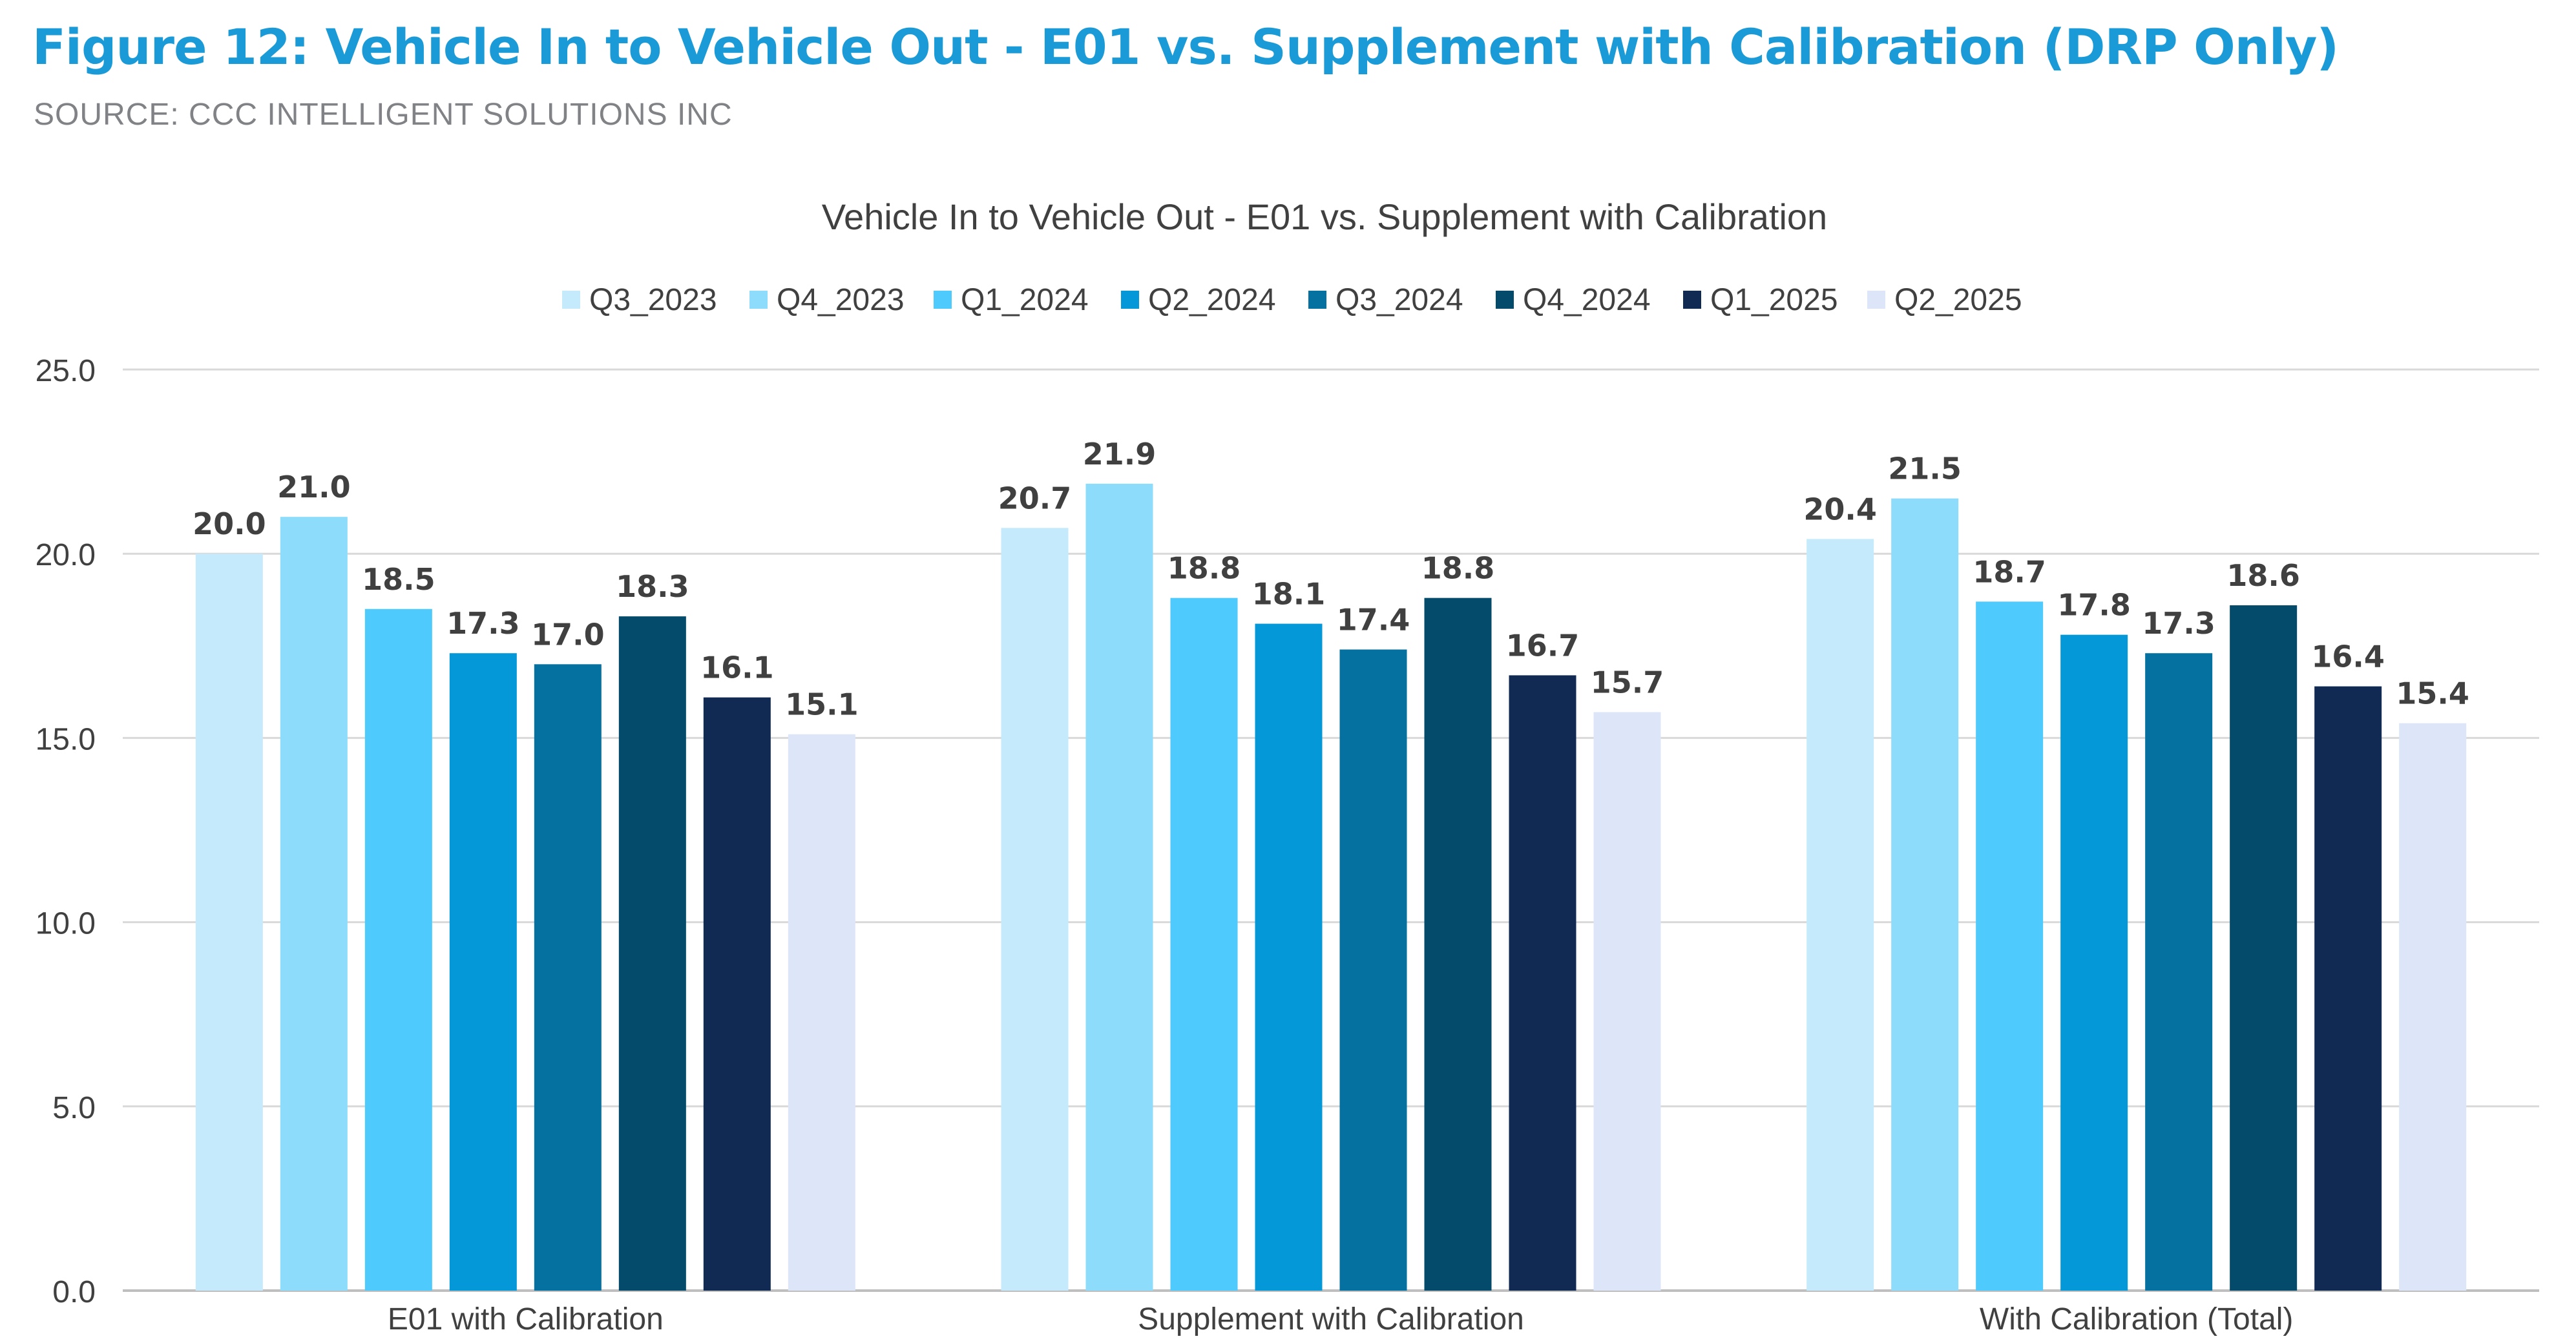 This screenshot has height=1341, width=2576. I want to click on bar-value-label: 21.9, so click(1120, 454).